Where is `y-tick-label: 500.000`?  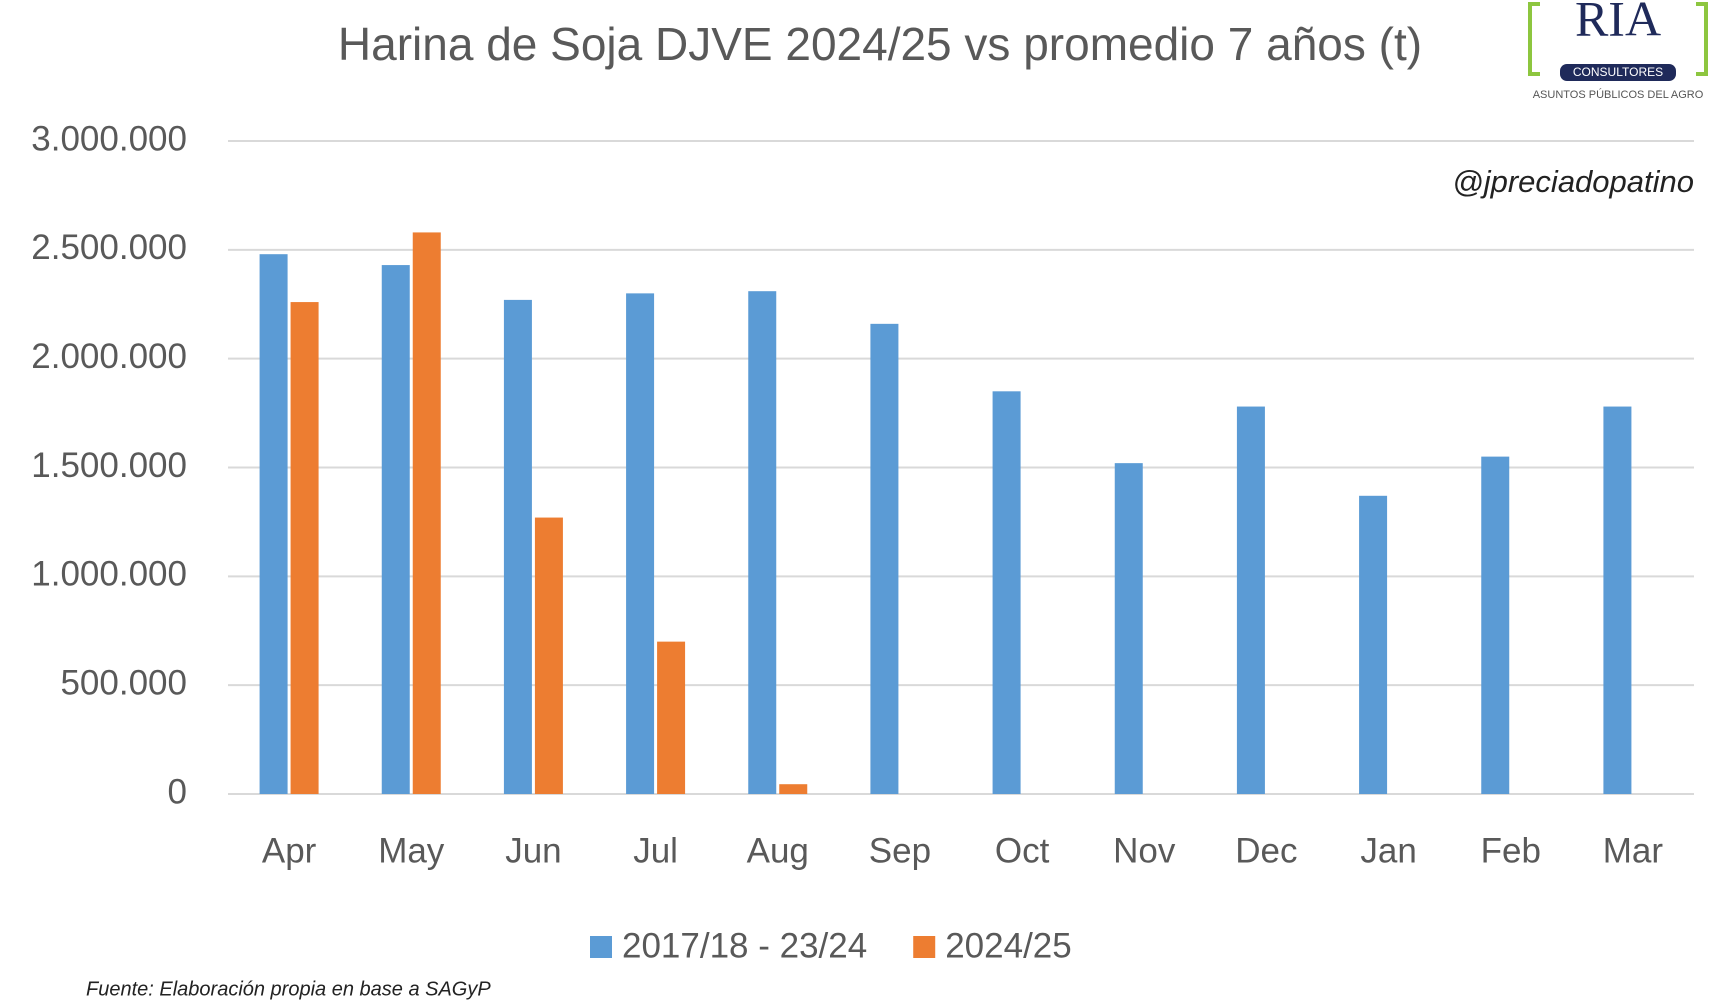 y-tick-label: 500.000 is located at coordinates (123, 682).